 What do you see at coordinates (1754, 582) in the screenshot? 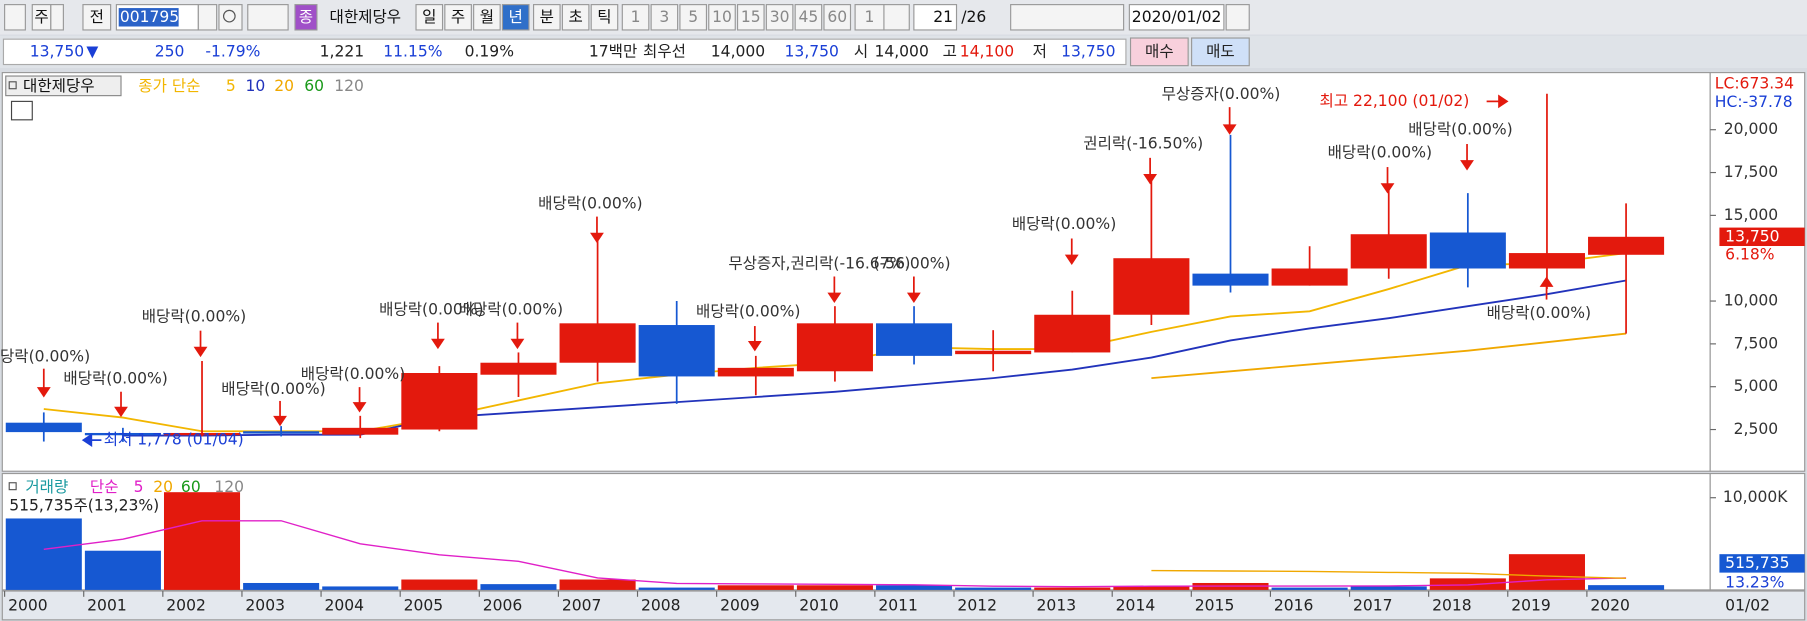
I see `change-label: 13.23%` at bounding box center [1754, 582].